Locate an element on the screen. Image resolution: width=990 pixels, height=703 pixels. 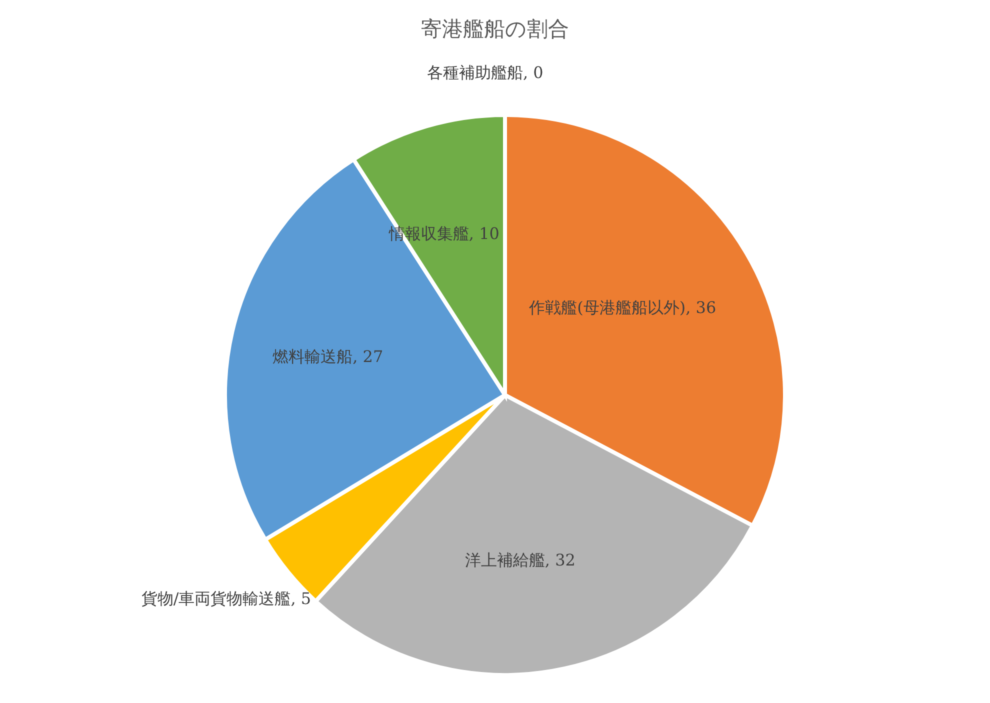
slice-label: 燃料輸送船 is located at coordinates (312, 356).